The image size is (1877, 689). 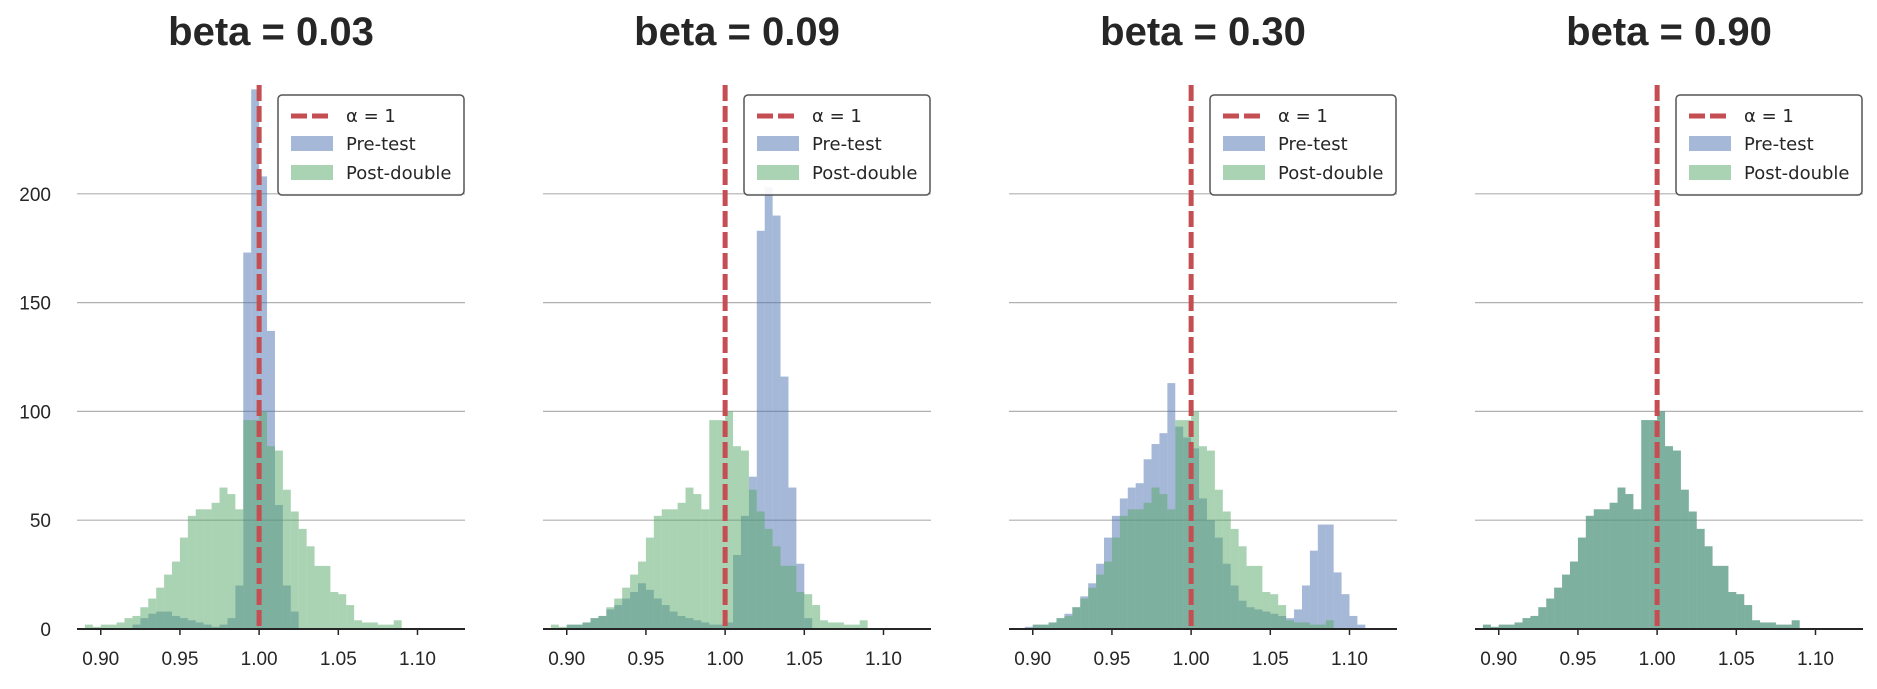 I want to click on panel-title: beta = 0.03, so click(x=271, y=32).